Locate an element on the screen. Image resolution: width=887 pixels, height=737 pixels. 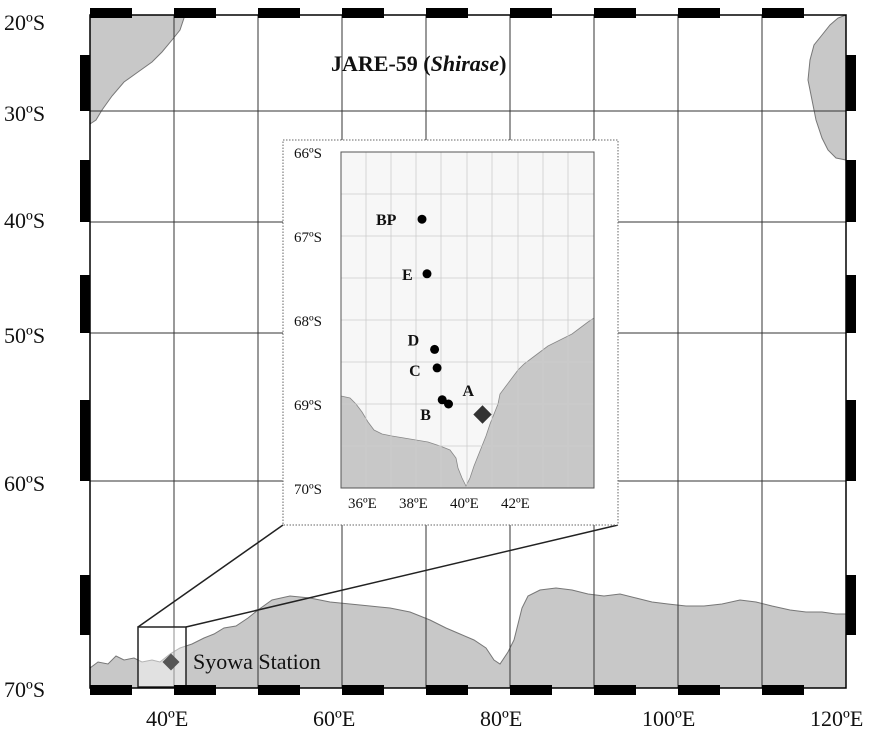
inset-lon-label-42e: 42ºE is located at coordinates (515, 504).